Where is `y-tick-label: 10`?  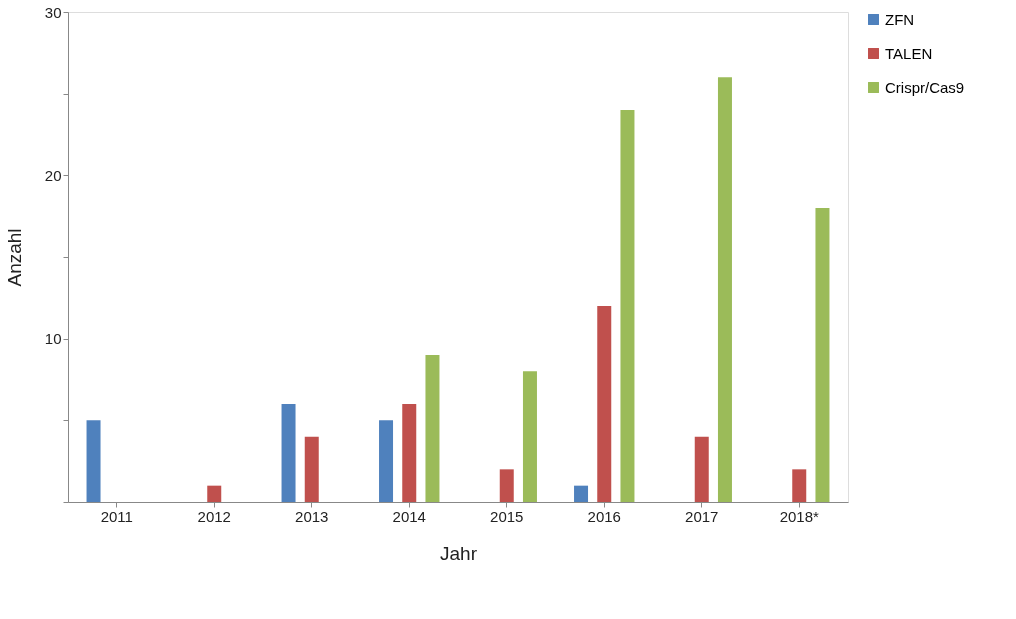 y-tick-label: 10 is located at coordinates (53, 339).